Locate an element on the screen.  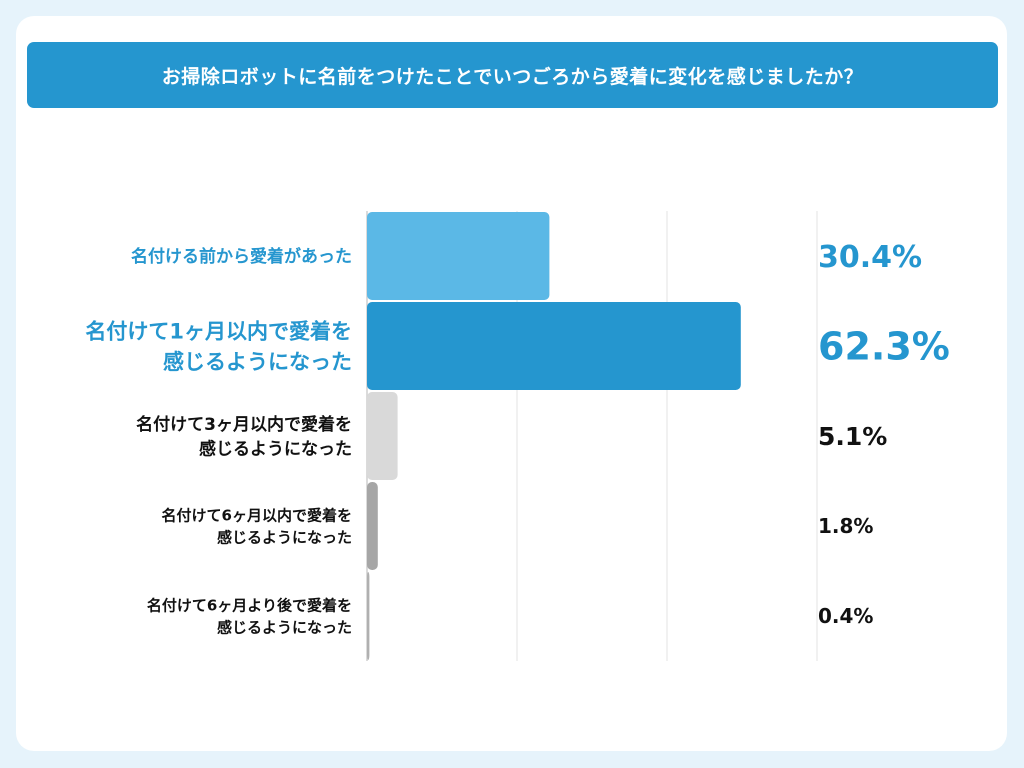
value-label-5: 0.4% is located at coordinates (845, 616).